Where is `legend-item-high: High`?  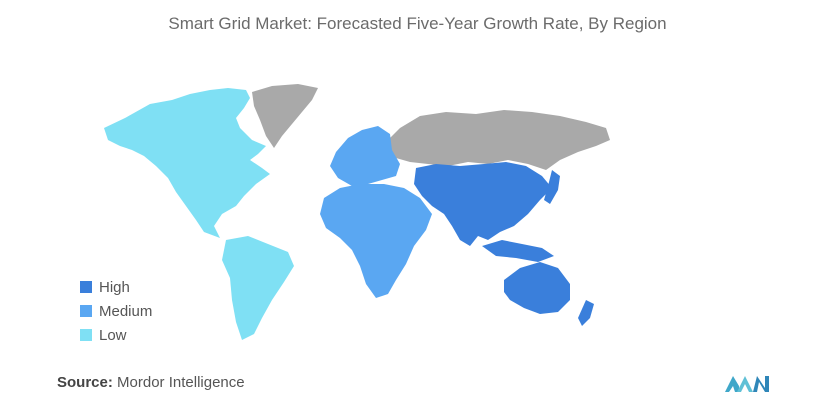
legend-item-high: High is located at coordinates (116, 287).